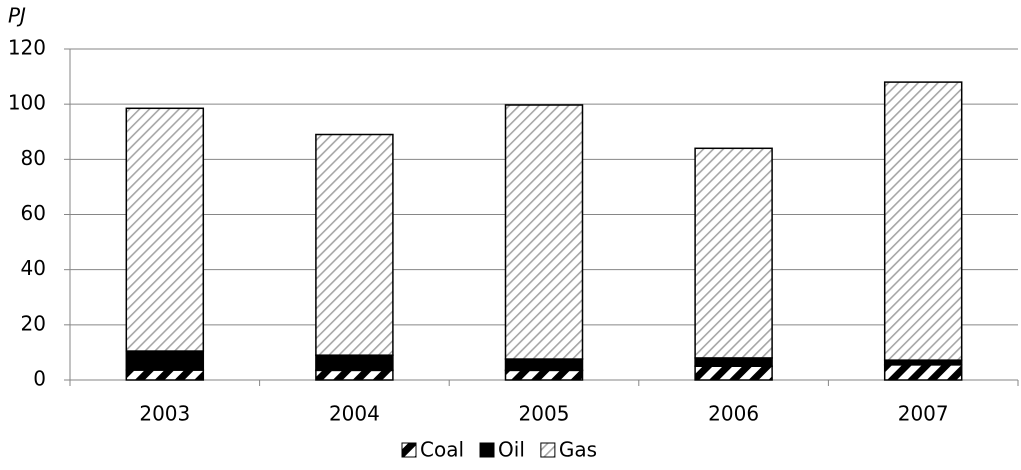 This screenshot has height=470, width=1021. I want to click on y-tick-label: 100, so click(27, 103).